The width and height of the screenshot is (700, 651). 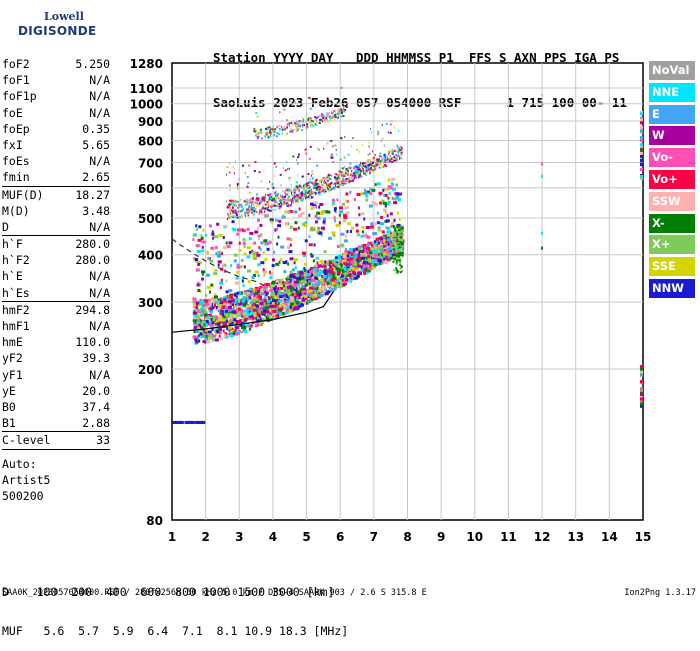 I want to click on param-name: h`Es, so click(x=16, y=292).